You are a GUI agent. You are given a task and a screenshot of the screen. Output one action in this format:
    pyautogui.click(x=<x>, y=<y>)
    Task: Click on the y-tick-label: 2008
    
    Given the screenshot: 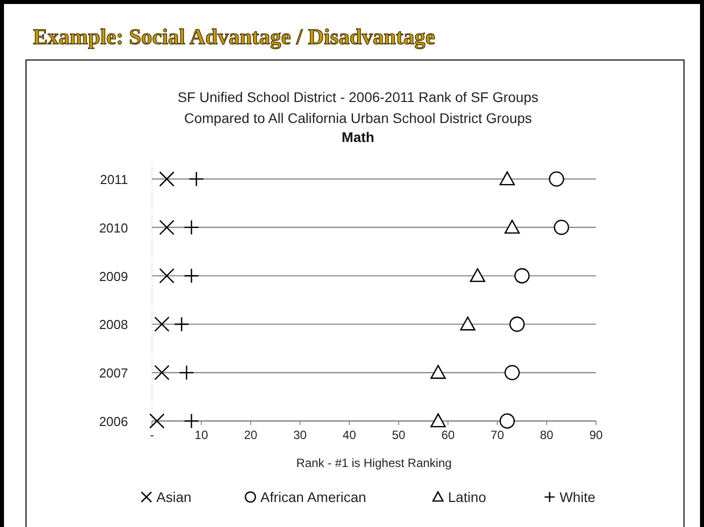 What is the action you would take?
    pyautogui.click(x=113, y=324)
    